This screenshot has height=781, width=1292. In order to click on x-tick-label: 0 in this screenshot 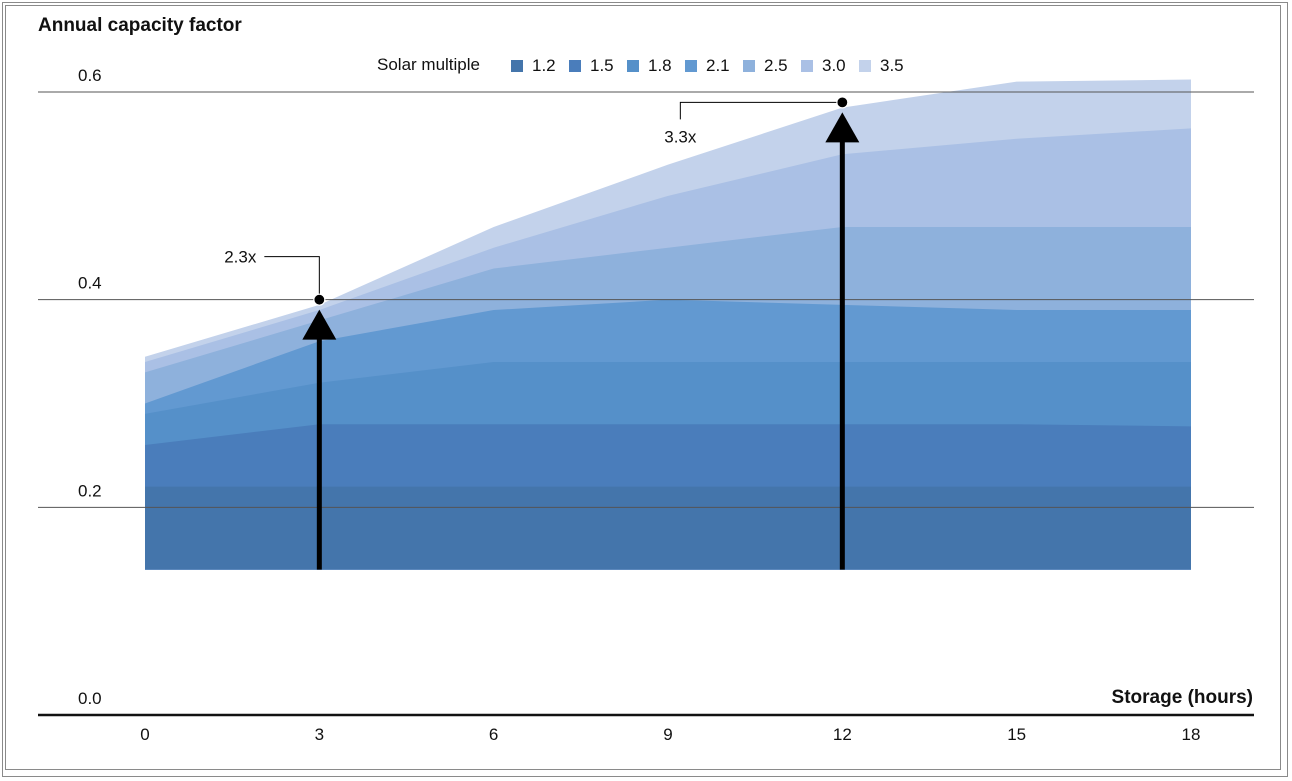, I will do `click(144, 734)`.